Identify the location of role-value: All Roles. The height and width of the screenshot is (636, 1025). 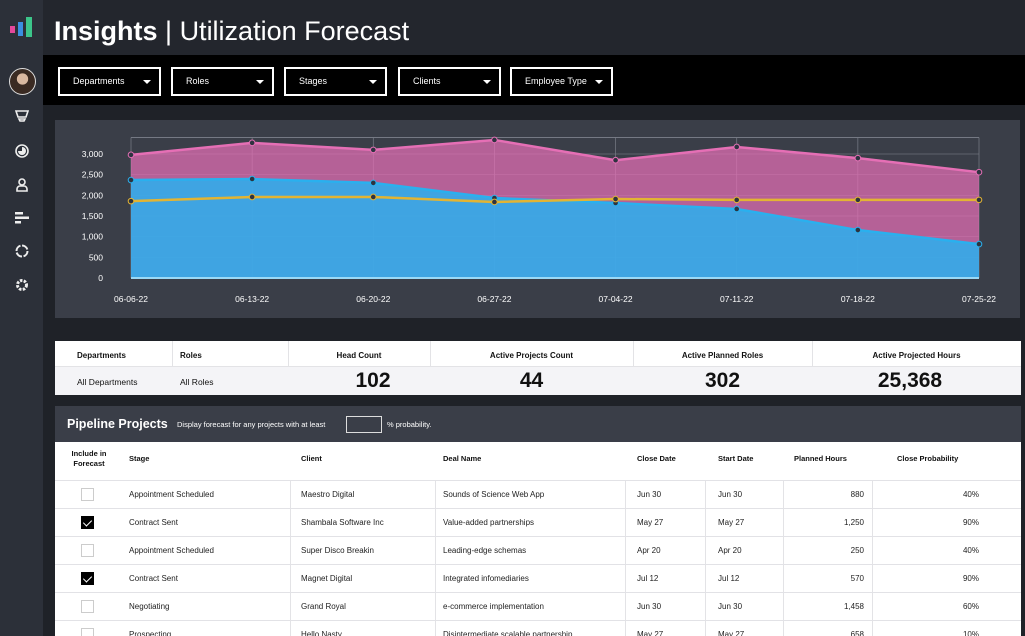
(197, 382).